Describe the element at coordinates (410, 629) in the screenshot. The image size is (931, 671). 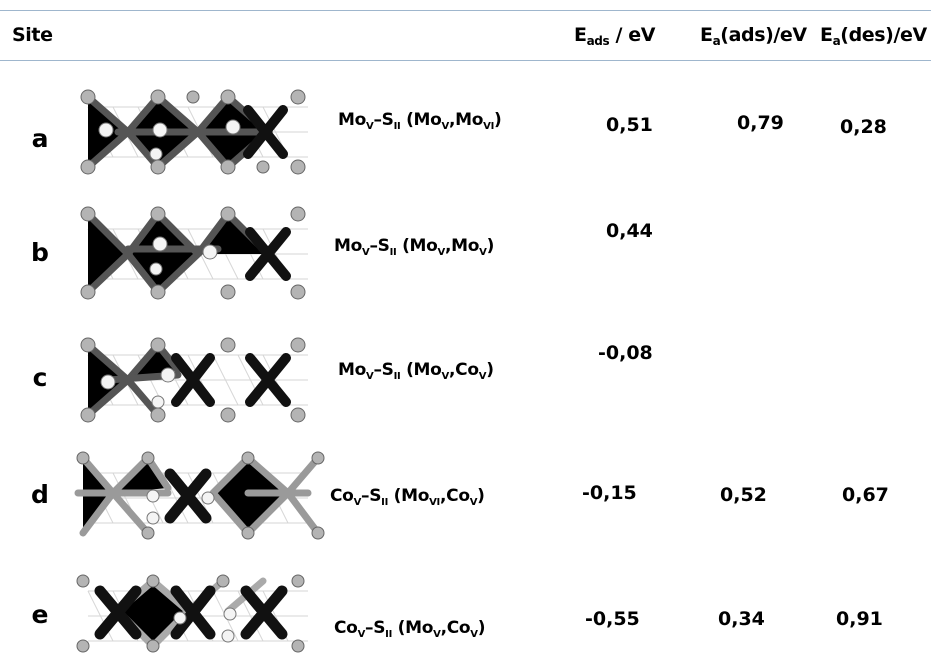
I see `site-formula: CoV–SII (MoV,CoV)` at that location.